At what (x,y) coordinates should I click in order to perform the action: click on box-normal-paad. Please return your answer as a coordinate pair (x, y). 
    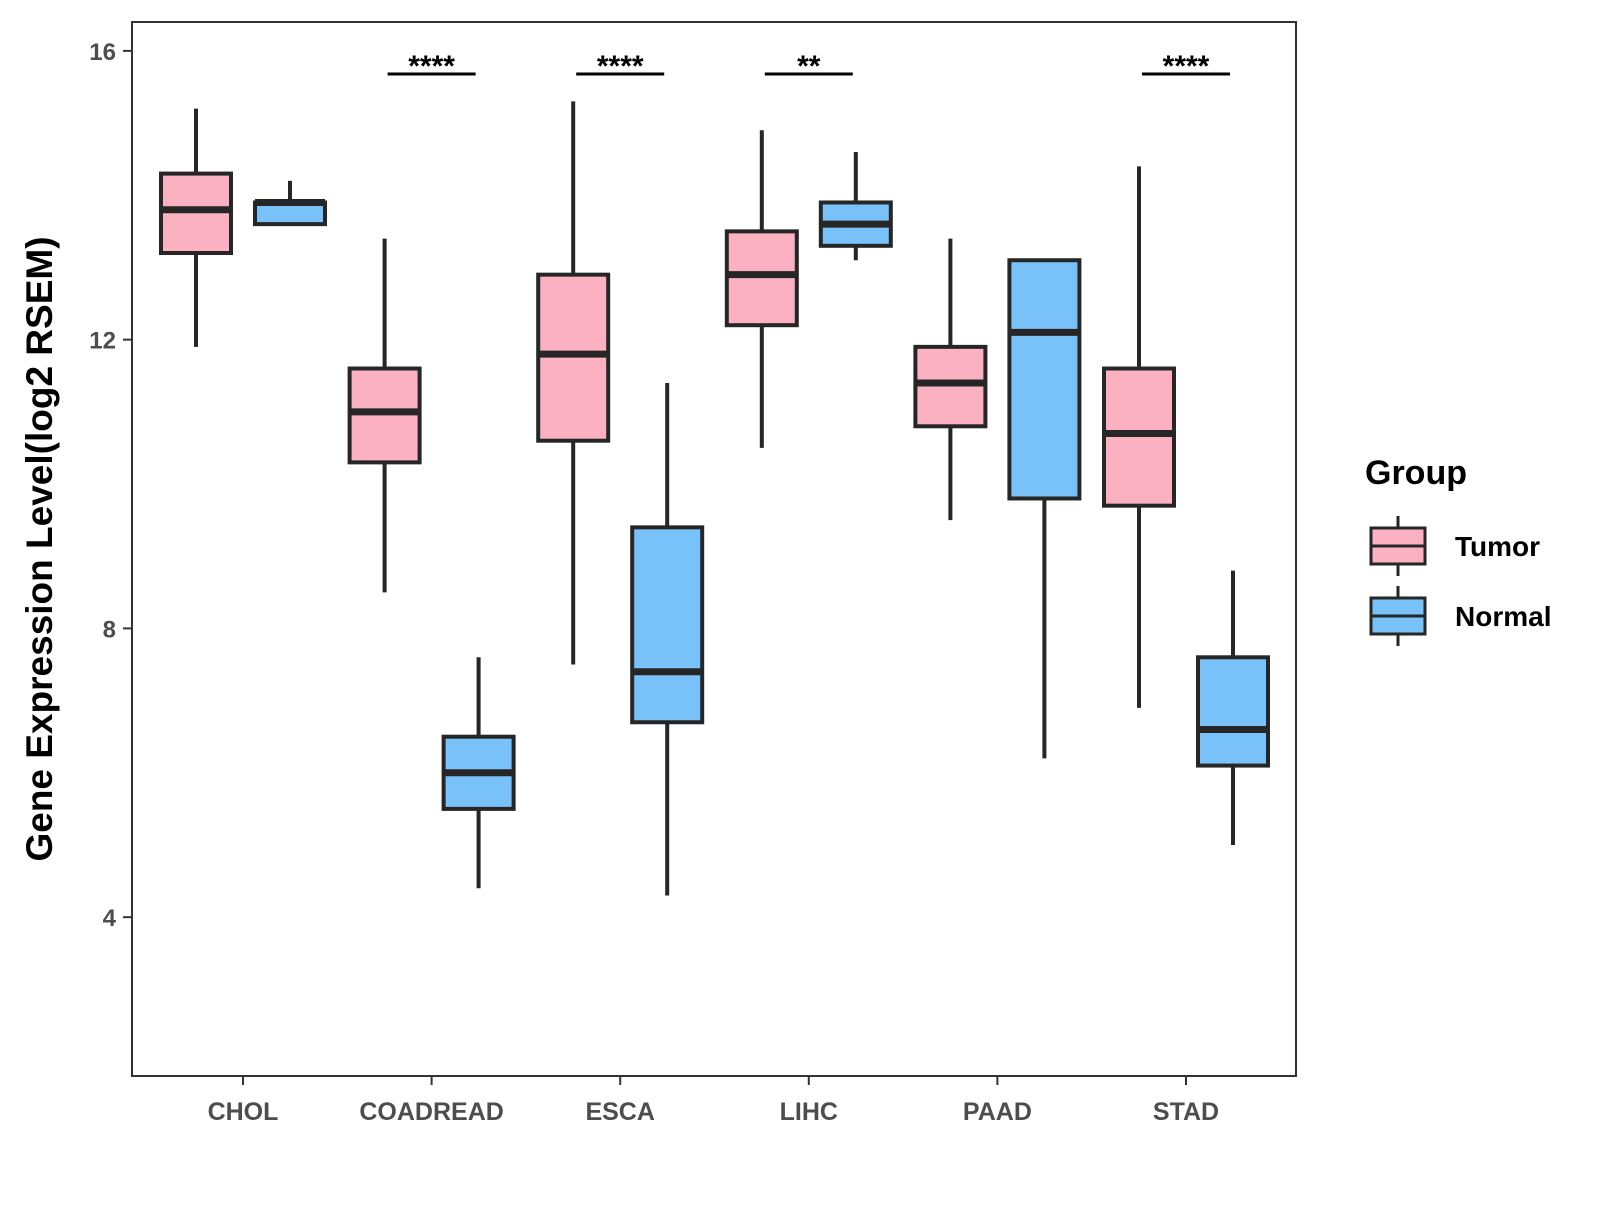
    Looking at the image, I should click on (1044, 508).